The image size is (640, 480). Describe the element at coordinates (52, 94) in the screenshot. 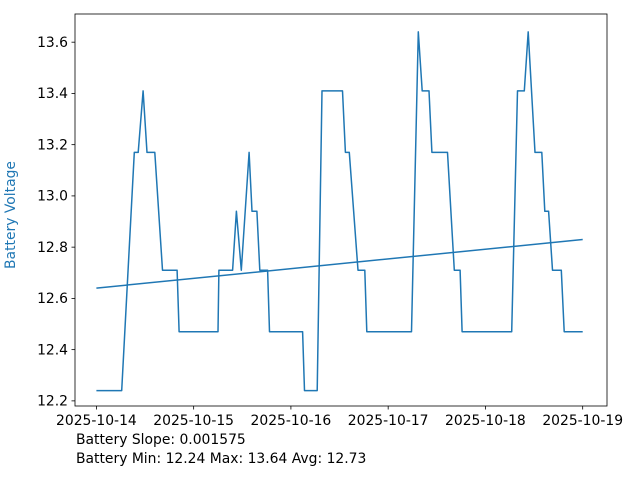

I see `y-tick-label: 13.4` at that location.